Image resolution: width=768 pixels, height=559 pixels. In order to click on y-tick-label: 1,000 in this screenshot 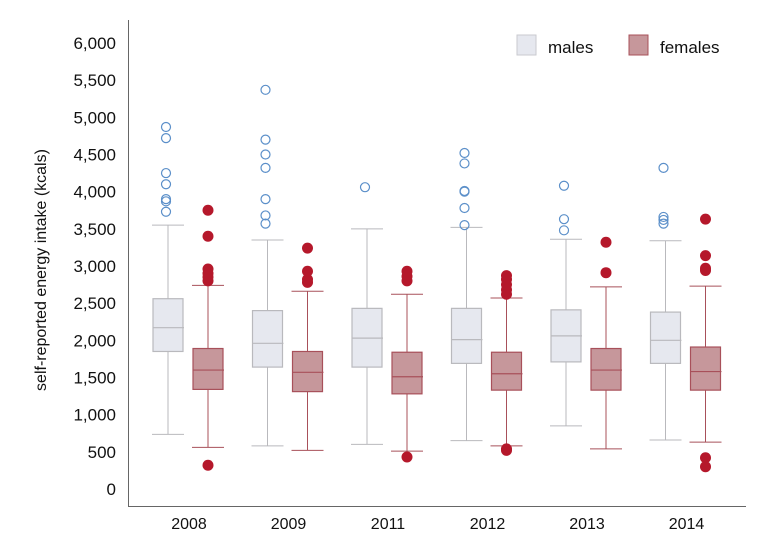, I will do `click(94, 415)`.